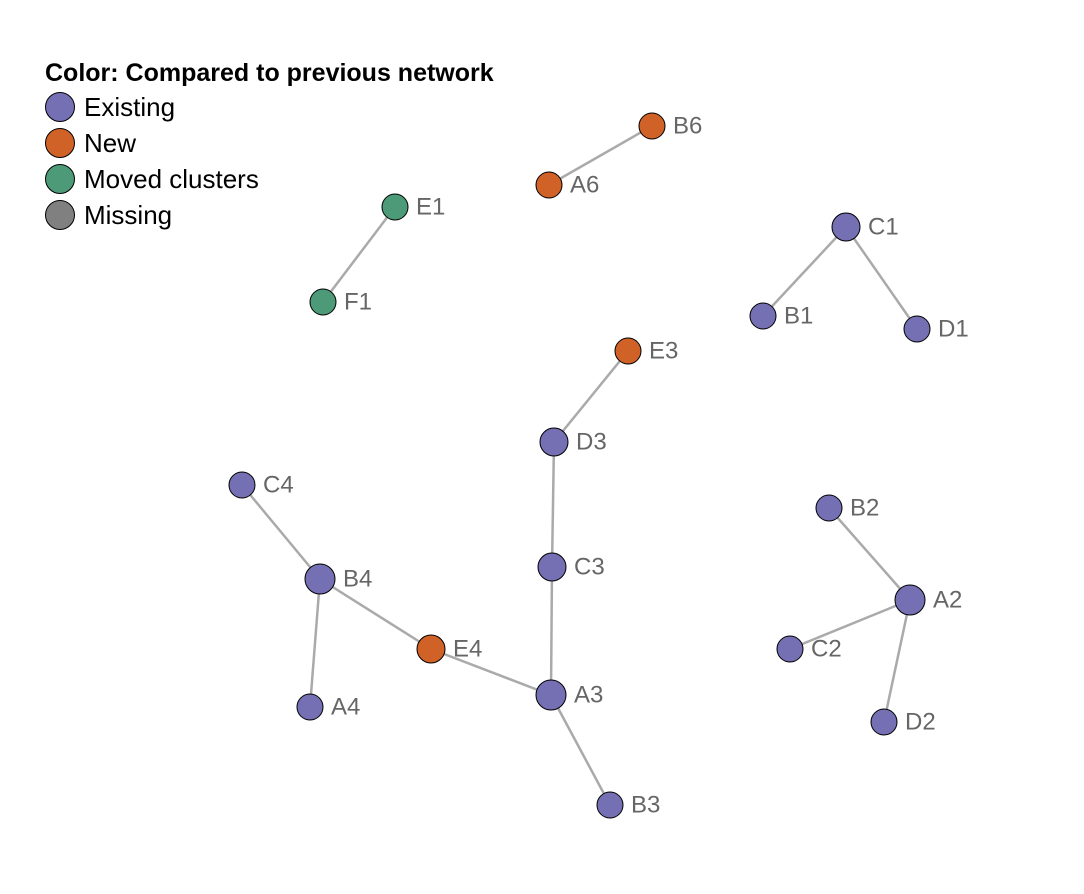 The image size is (1084, 894). I want to click on node-b2: B2, so click(847, 508).